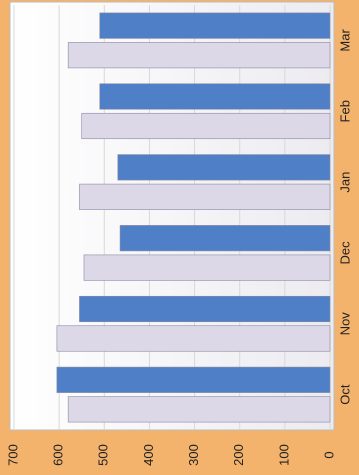  Describe the element at coordinates (344, 394) in the screenshot. I see `category-label: Oct` at that location.